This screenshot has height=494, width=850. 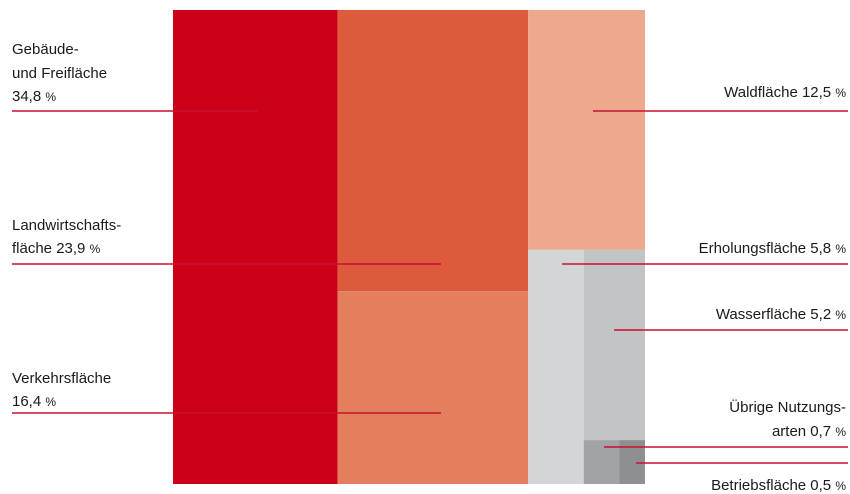 What do you see at coordinates (34, 401) in the screenshot?
I see `value-verkehrsflaeche: 16,4 %` at bounding box center [34, 401].